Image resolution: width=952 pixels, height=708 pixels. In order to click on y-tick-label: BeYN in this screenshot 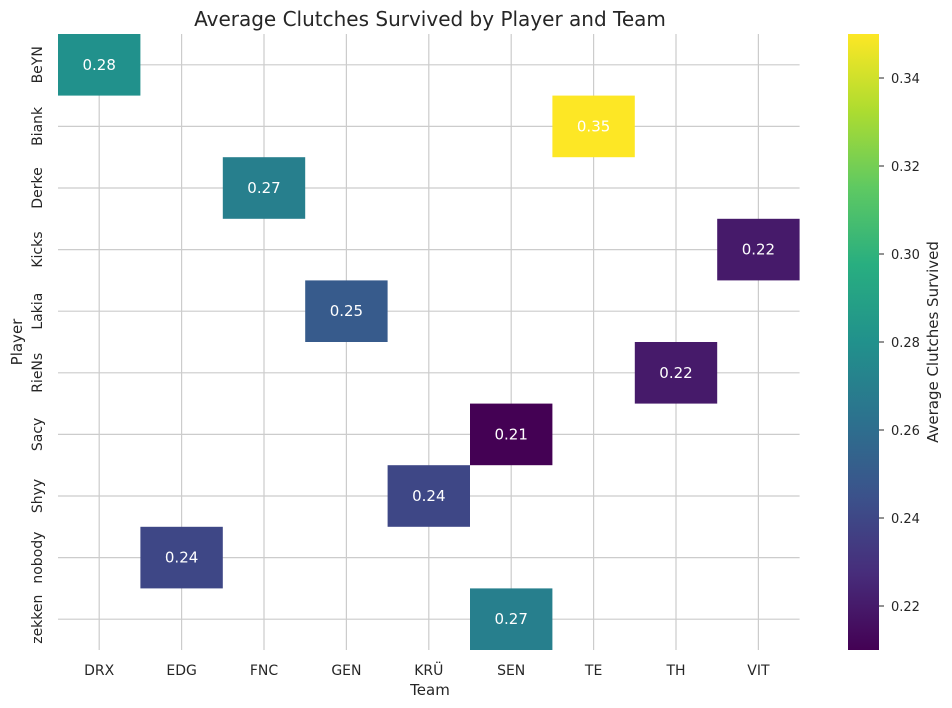, I will do `click(38, 64)`.